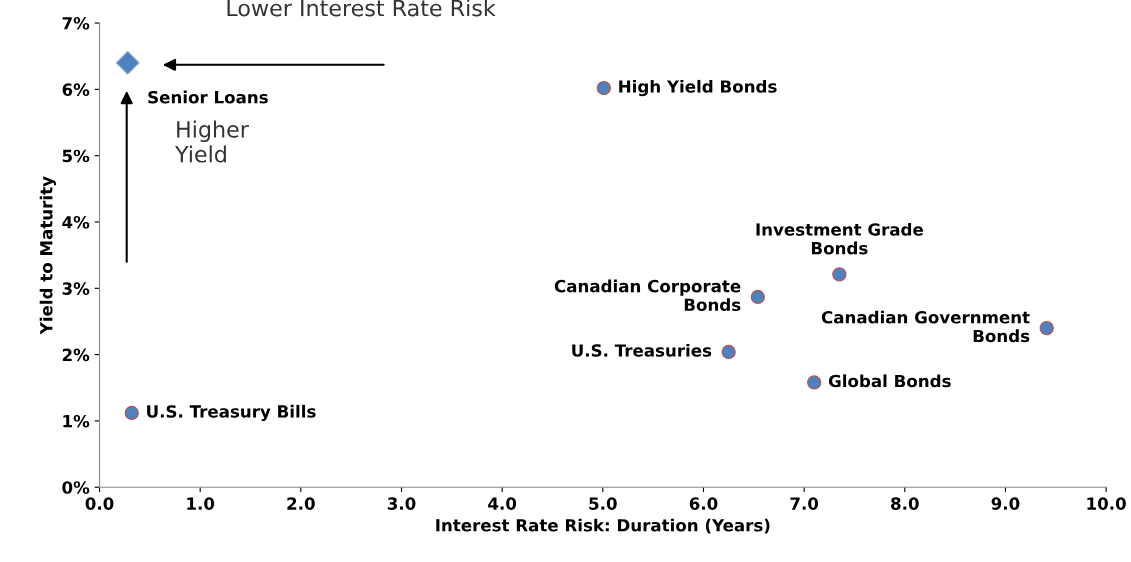  I want to click on series-label: Canadian Corporate Bonds, so click(647, 295).